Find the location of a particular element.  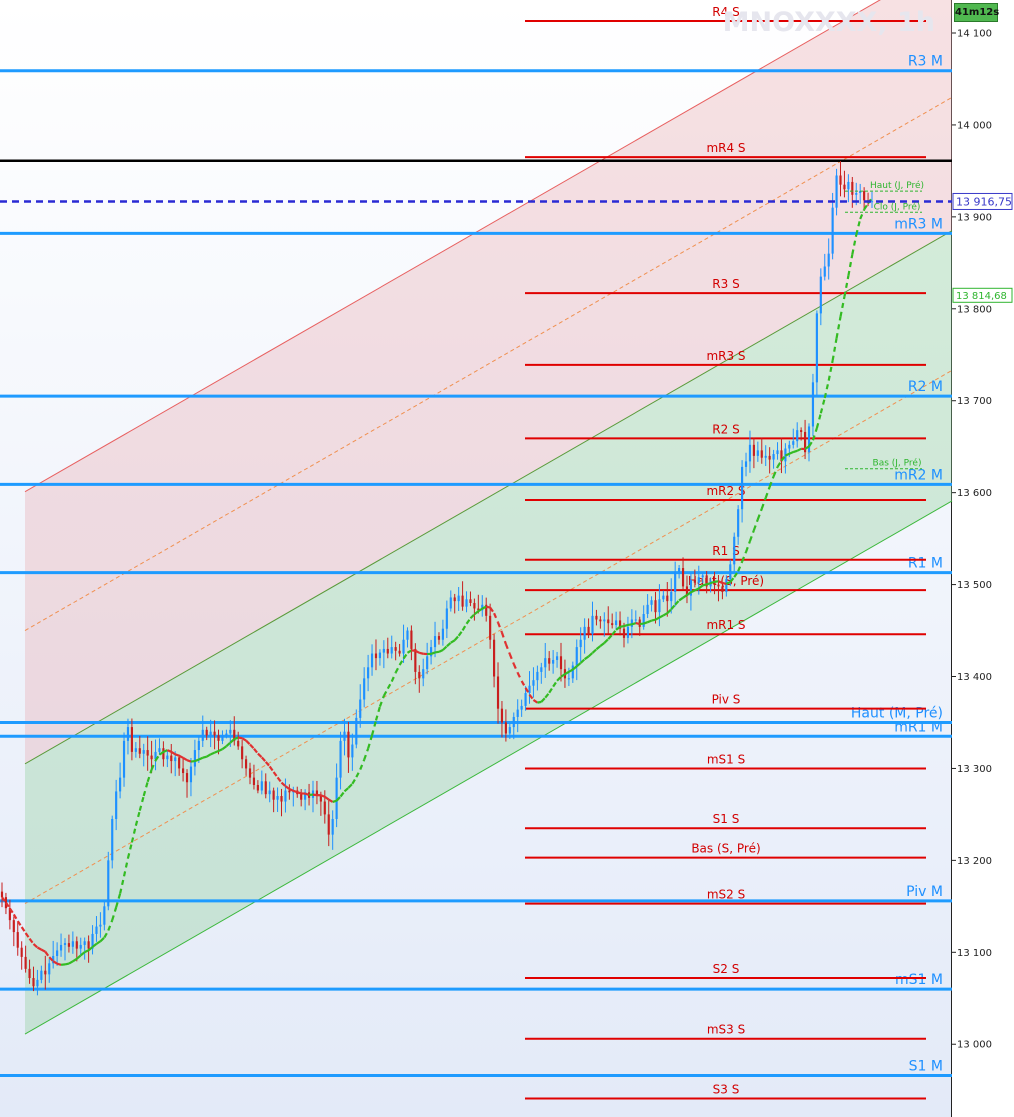

level-label-s: mR4 S is located at coordinates (725, 148).